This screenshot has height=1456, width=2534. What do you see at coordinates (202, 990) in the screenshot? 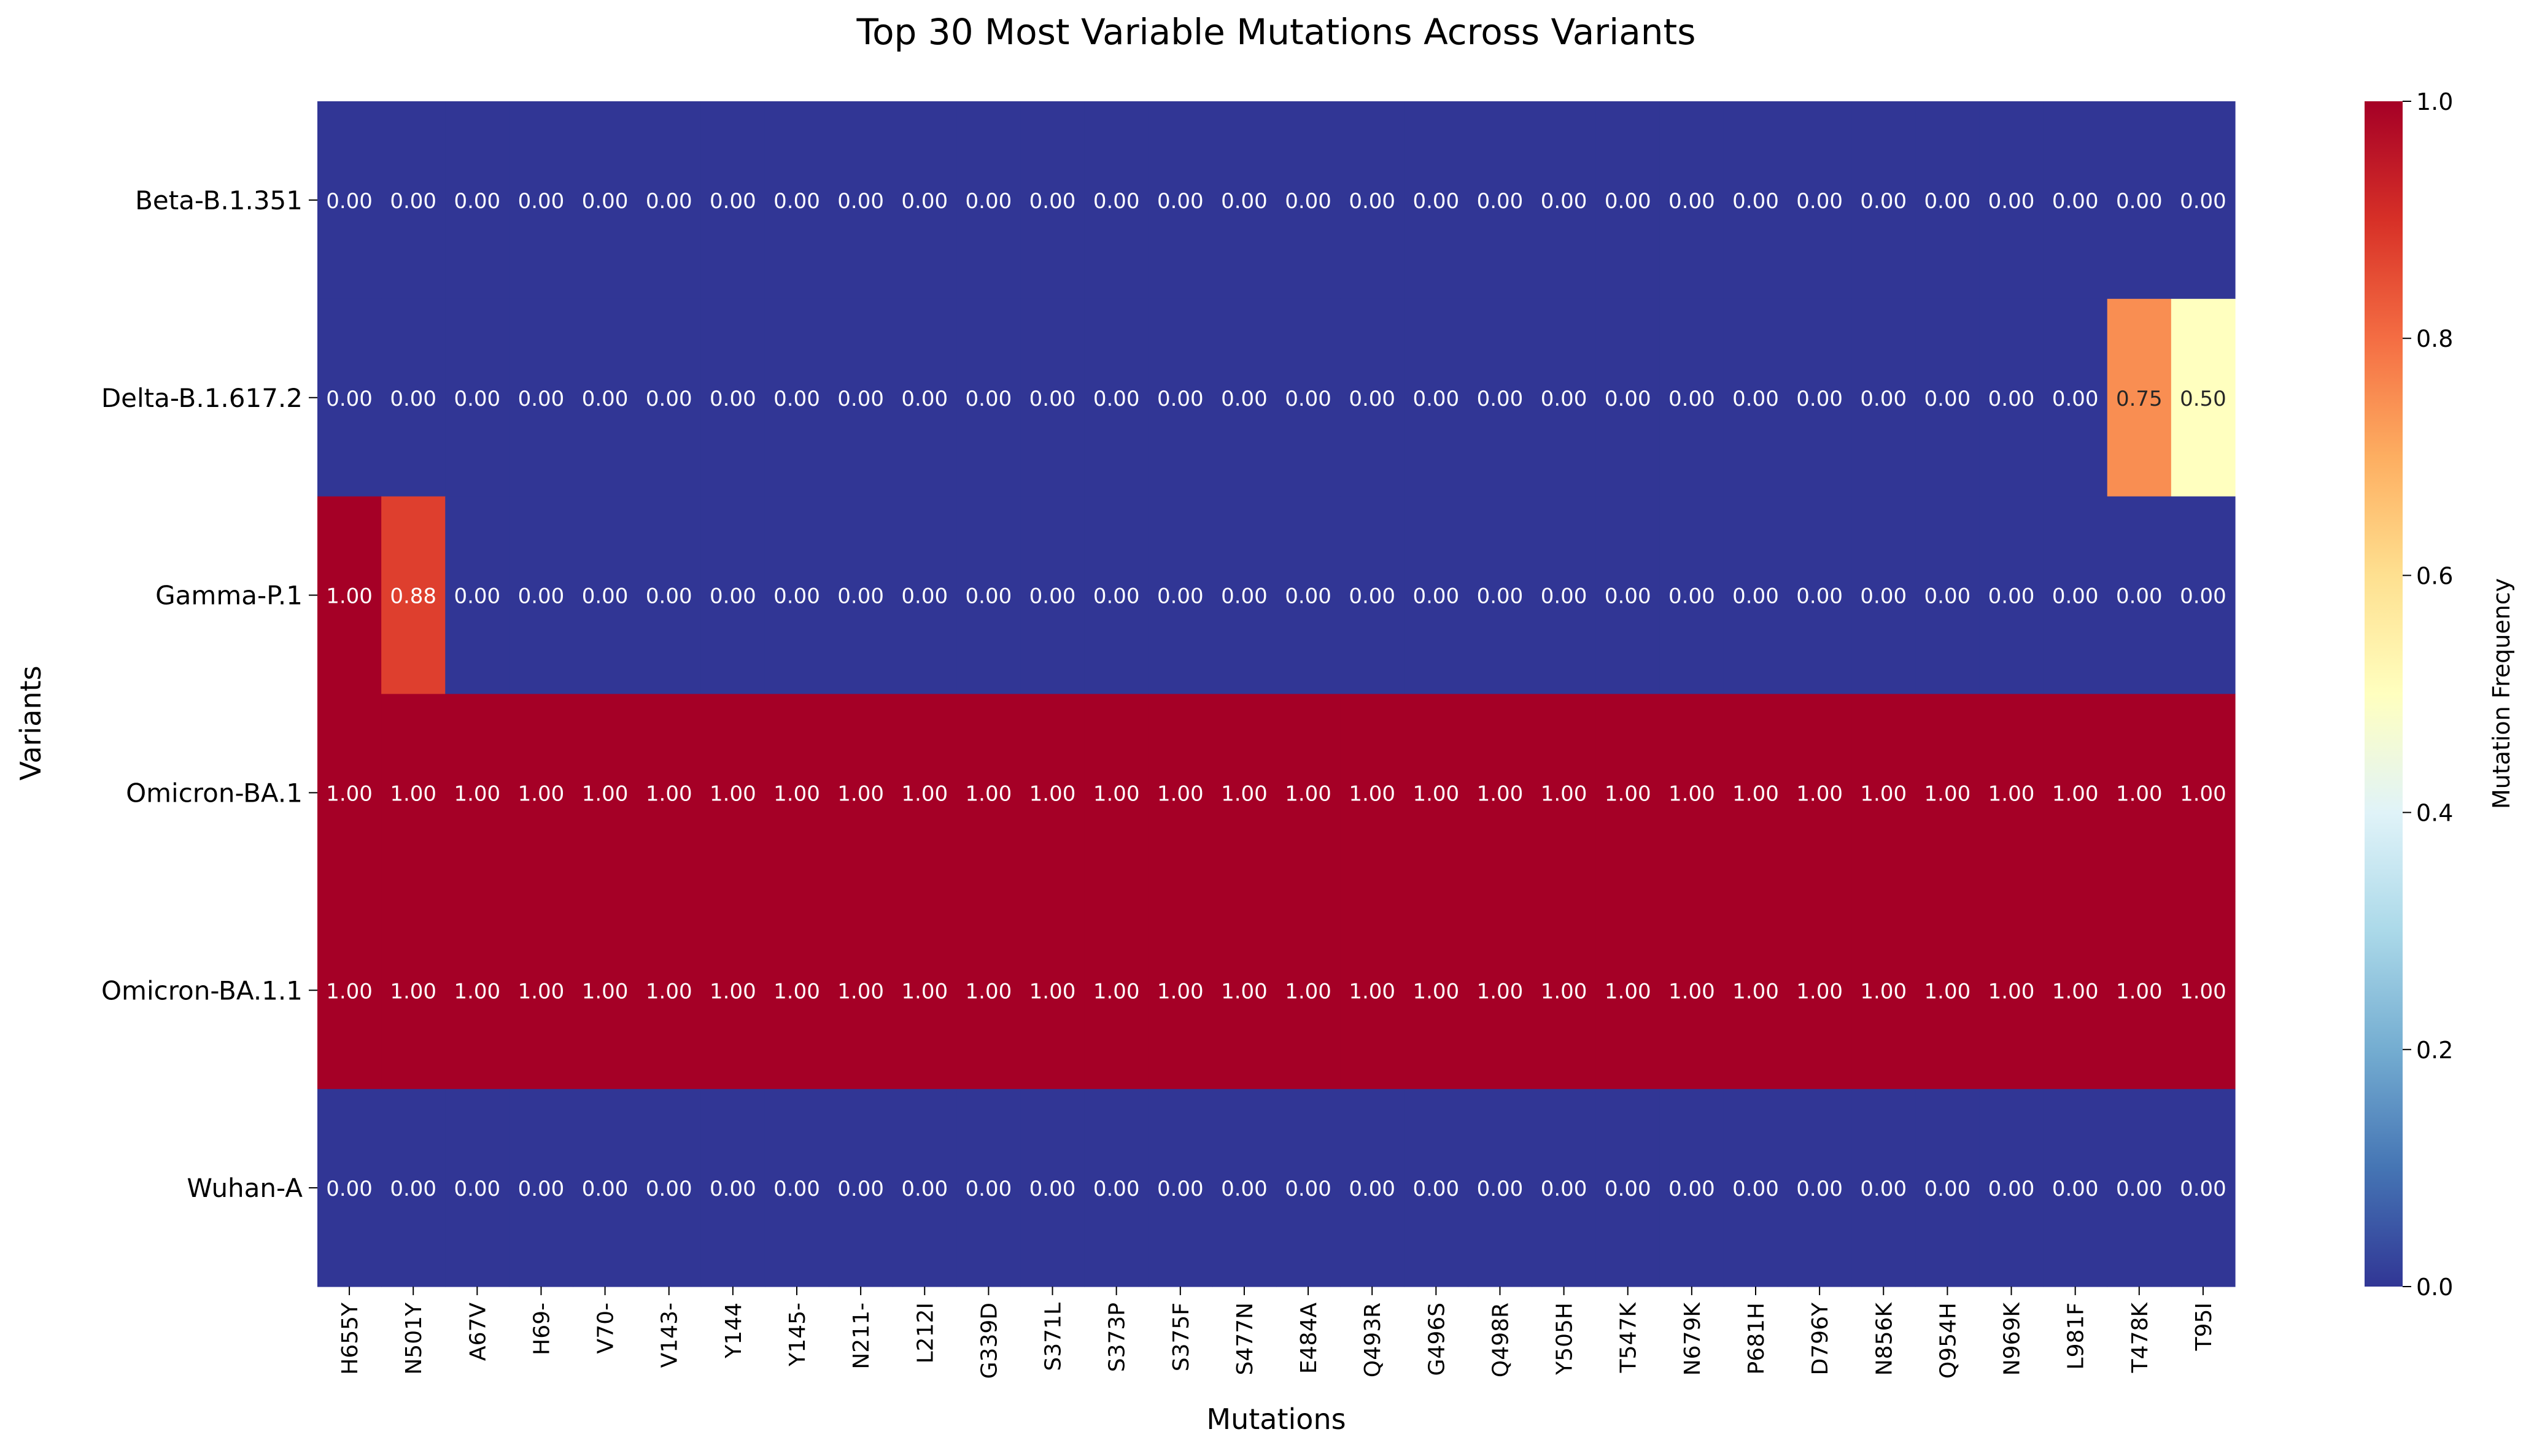
I see `y-tick-label: Omicron-BA.1.1` at bounding box center [202, 990].